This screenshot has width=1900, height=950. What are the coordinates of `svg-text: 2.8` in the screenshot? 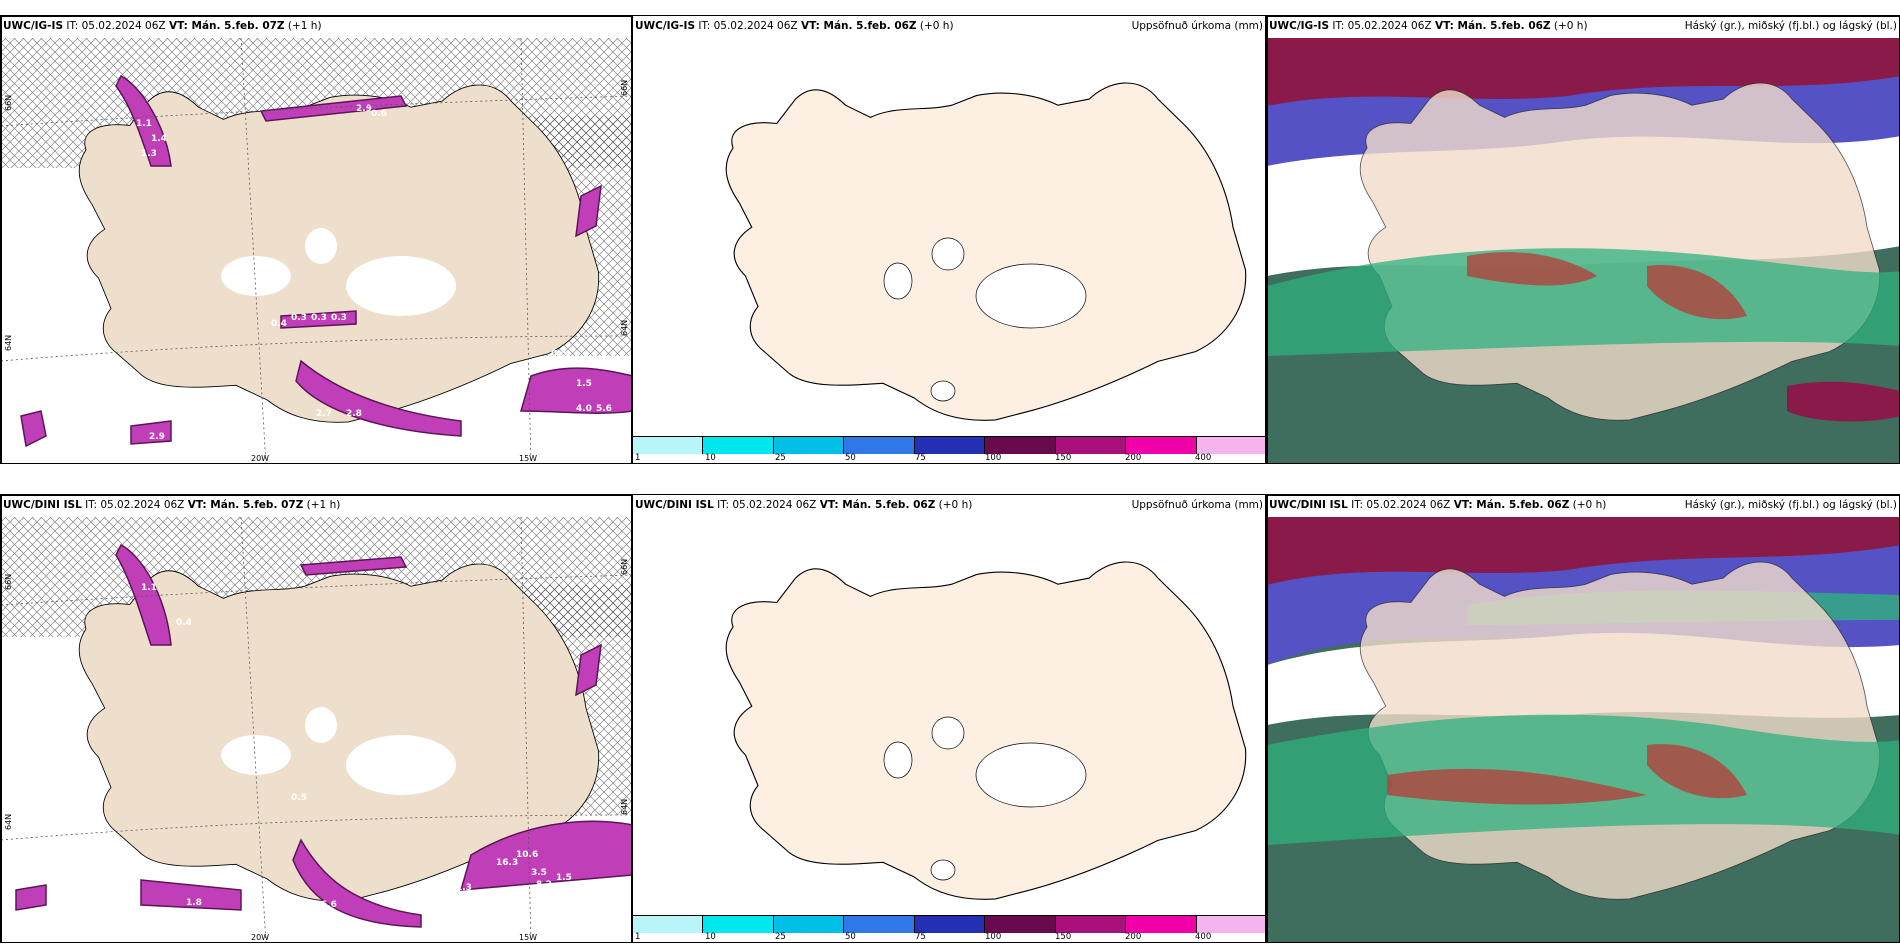 It's located at (354, 414).